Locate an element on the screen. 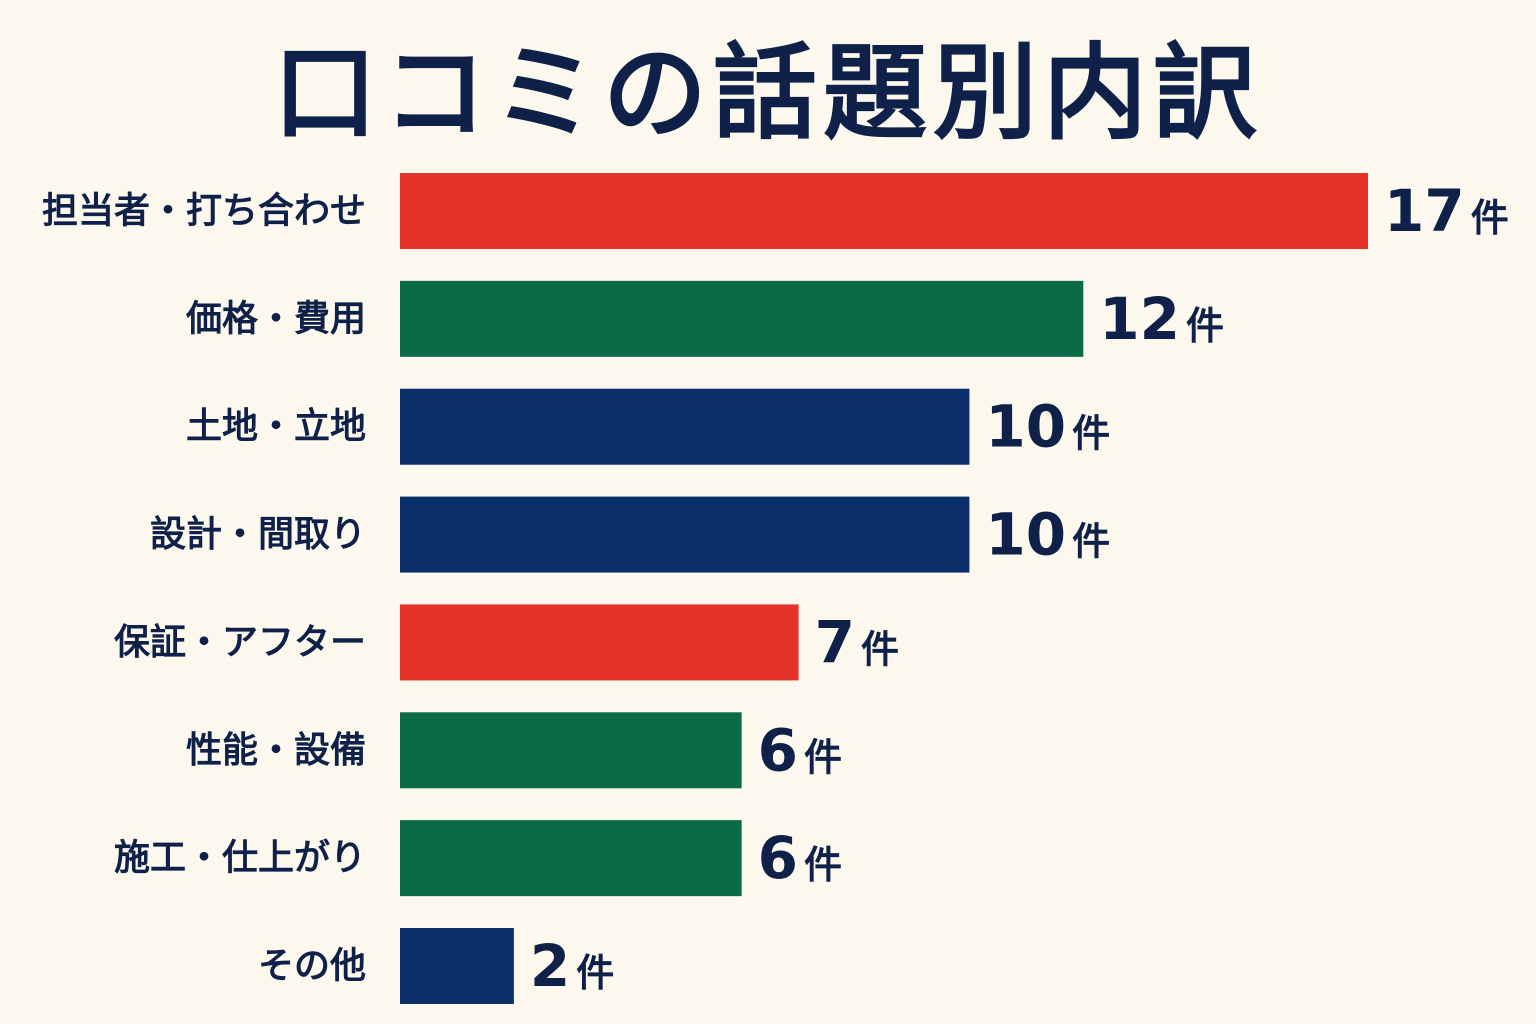  value-unit-4: 件 is located at coordinates (880, 649).